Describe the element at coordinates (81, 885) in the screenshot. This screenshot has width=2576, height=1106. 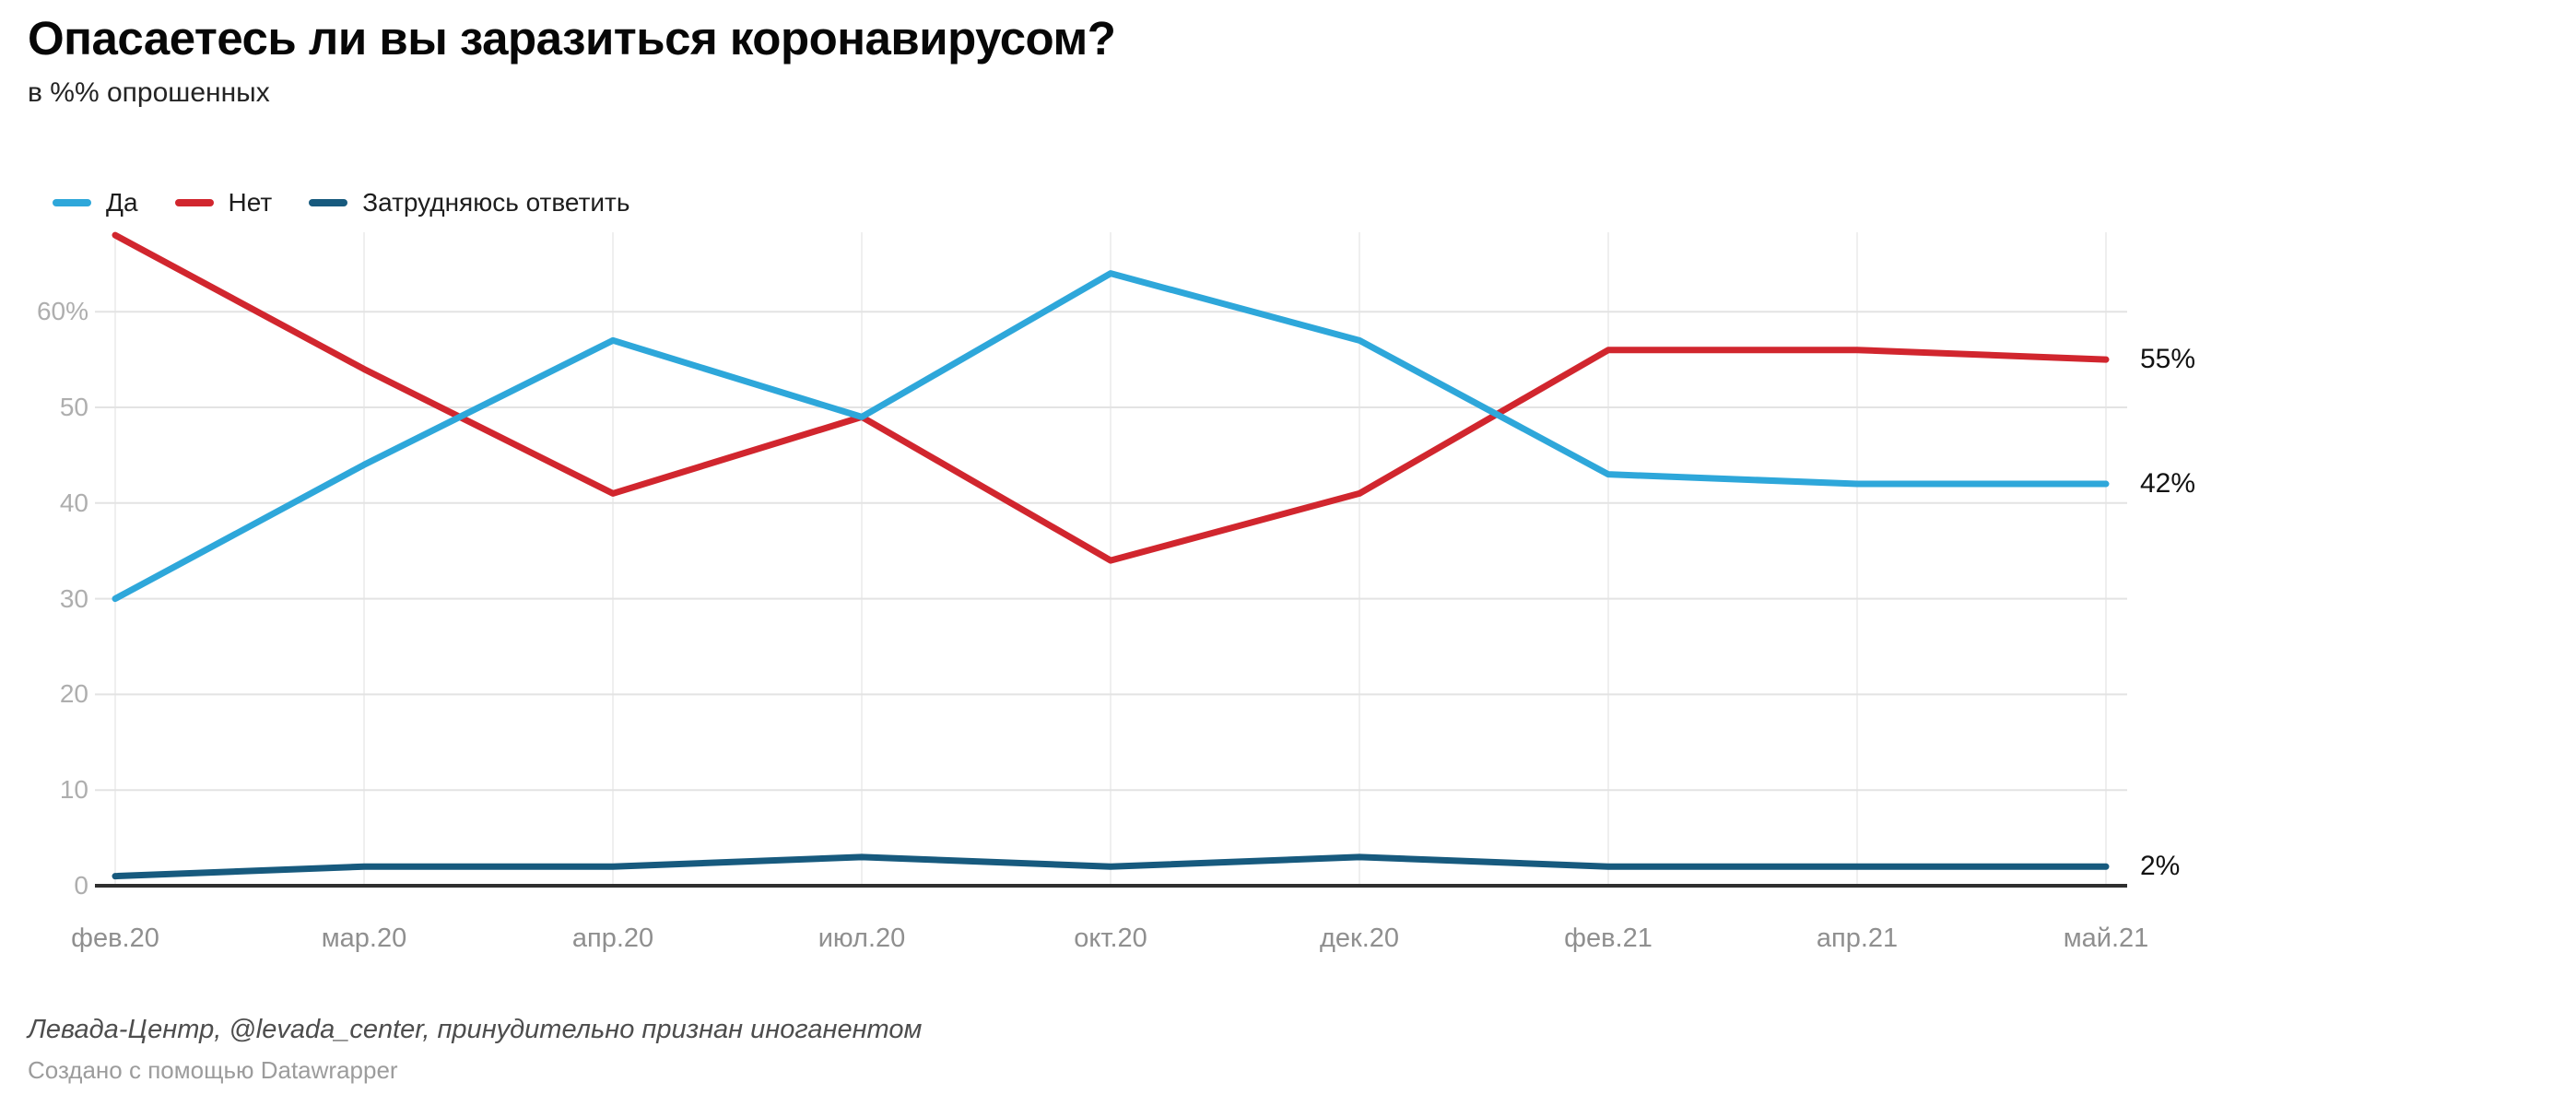
I see `y-tick-label: 0` at that location.